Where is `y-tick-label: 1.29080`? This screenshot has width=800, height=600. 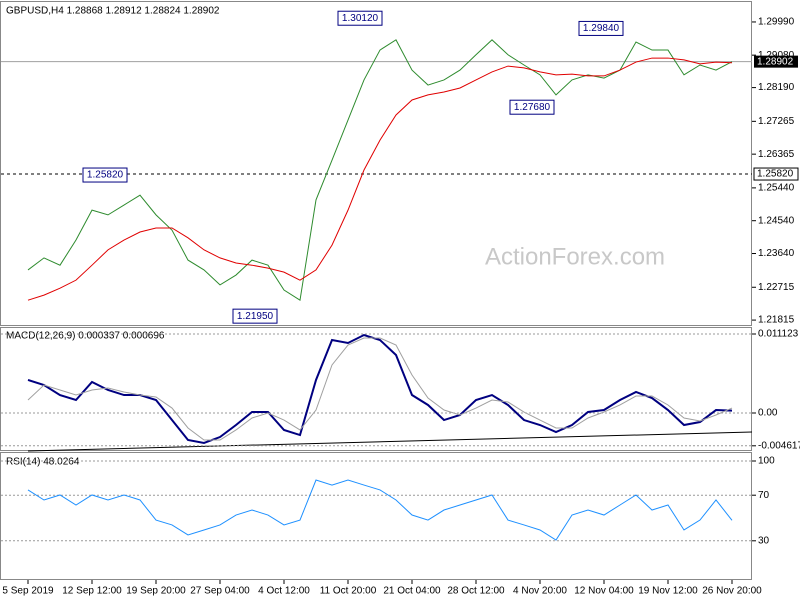
y-tick-label: 1.29080 is located at coordinates (776, 55).